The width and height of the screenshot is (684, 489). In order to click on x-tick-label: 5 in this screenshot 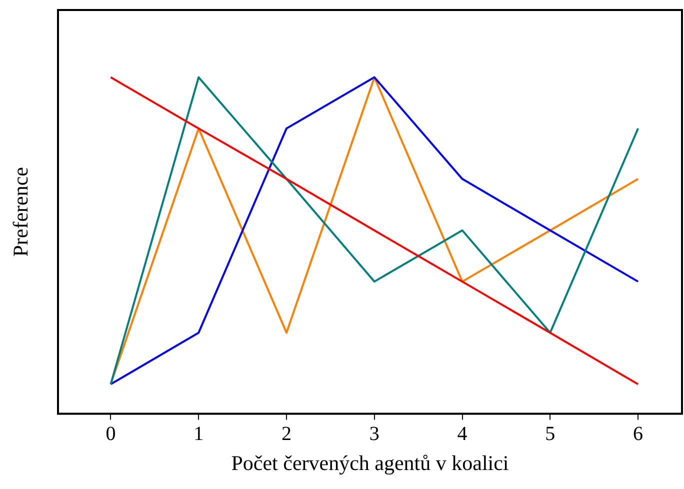, I will do `click(550, 434)`.